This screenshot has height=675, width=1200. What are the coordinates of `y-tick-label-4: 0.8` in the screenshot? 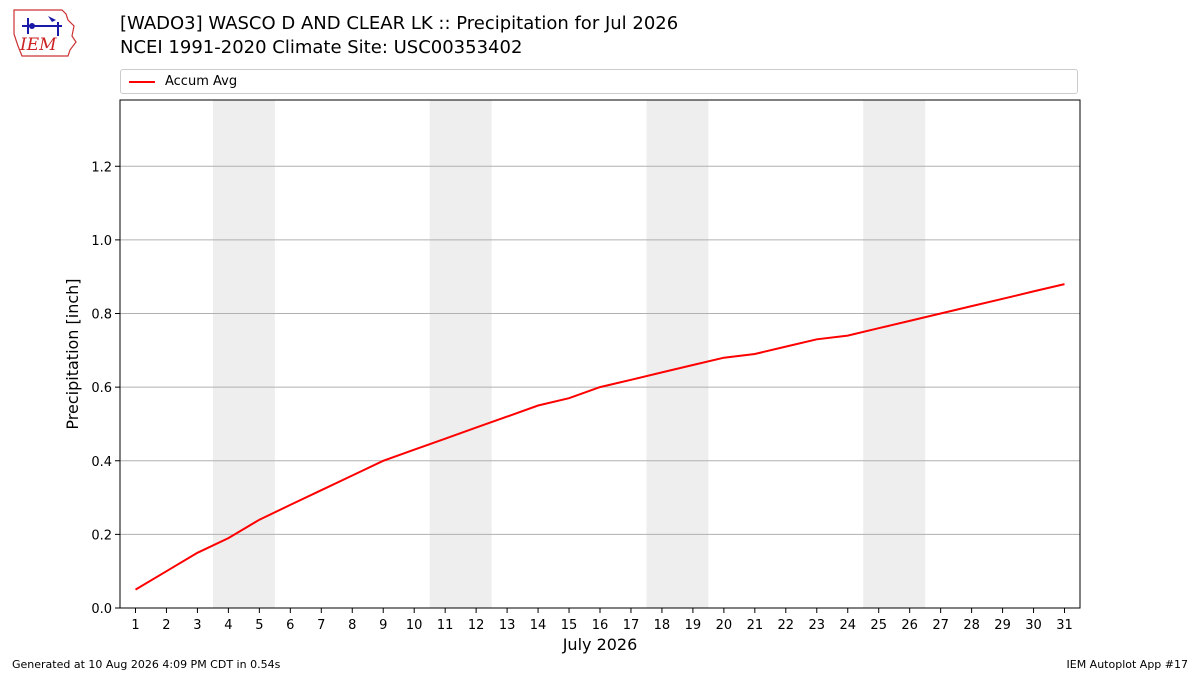 It's located at (101, 315).